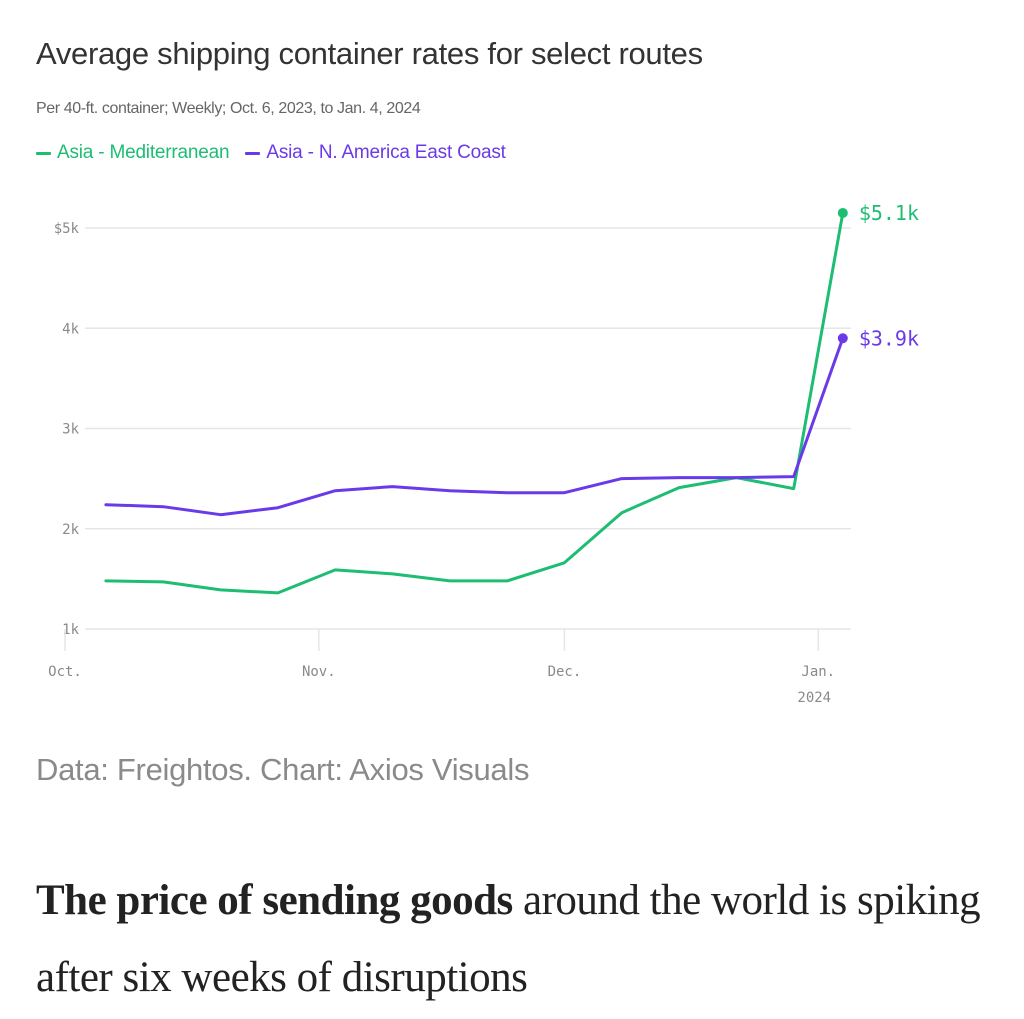 The height and width of the screenshot is (1019, 1024). I want to click on x-tick-label: Oct., so click(65, 672).